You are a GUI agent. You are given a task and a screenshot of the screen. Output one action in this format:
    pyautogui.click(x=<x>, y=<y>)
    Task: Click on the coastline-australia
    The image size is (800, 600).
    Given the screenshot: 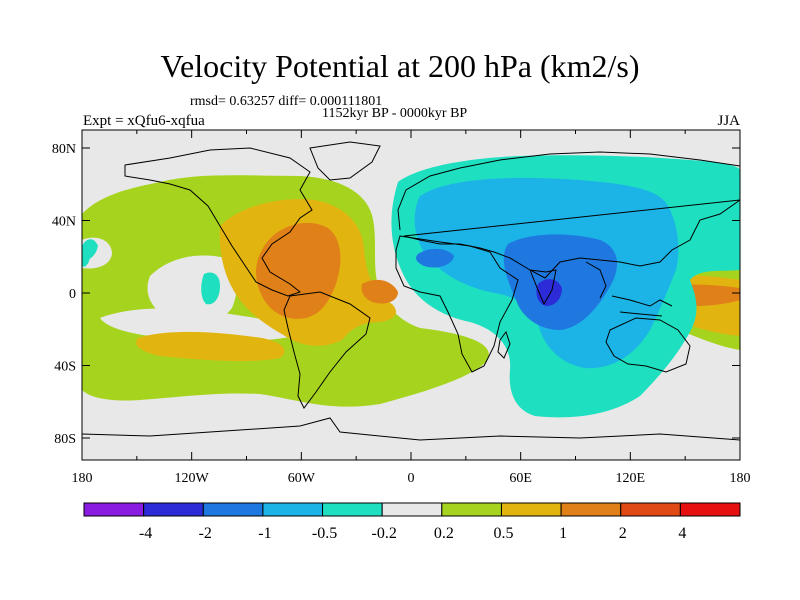 What is the action you would take?
    pyautogui.click(x=648, y=345)
    